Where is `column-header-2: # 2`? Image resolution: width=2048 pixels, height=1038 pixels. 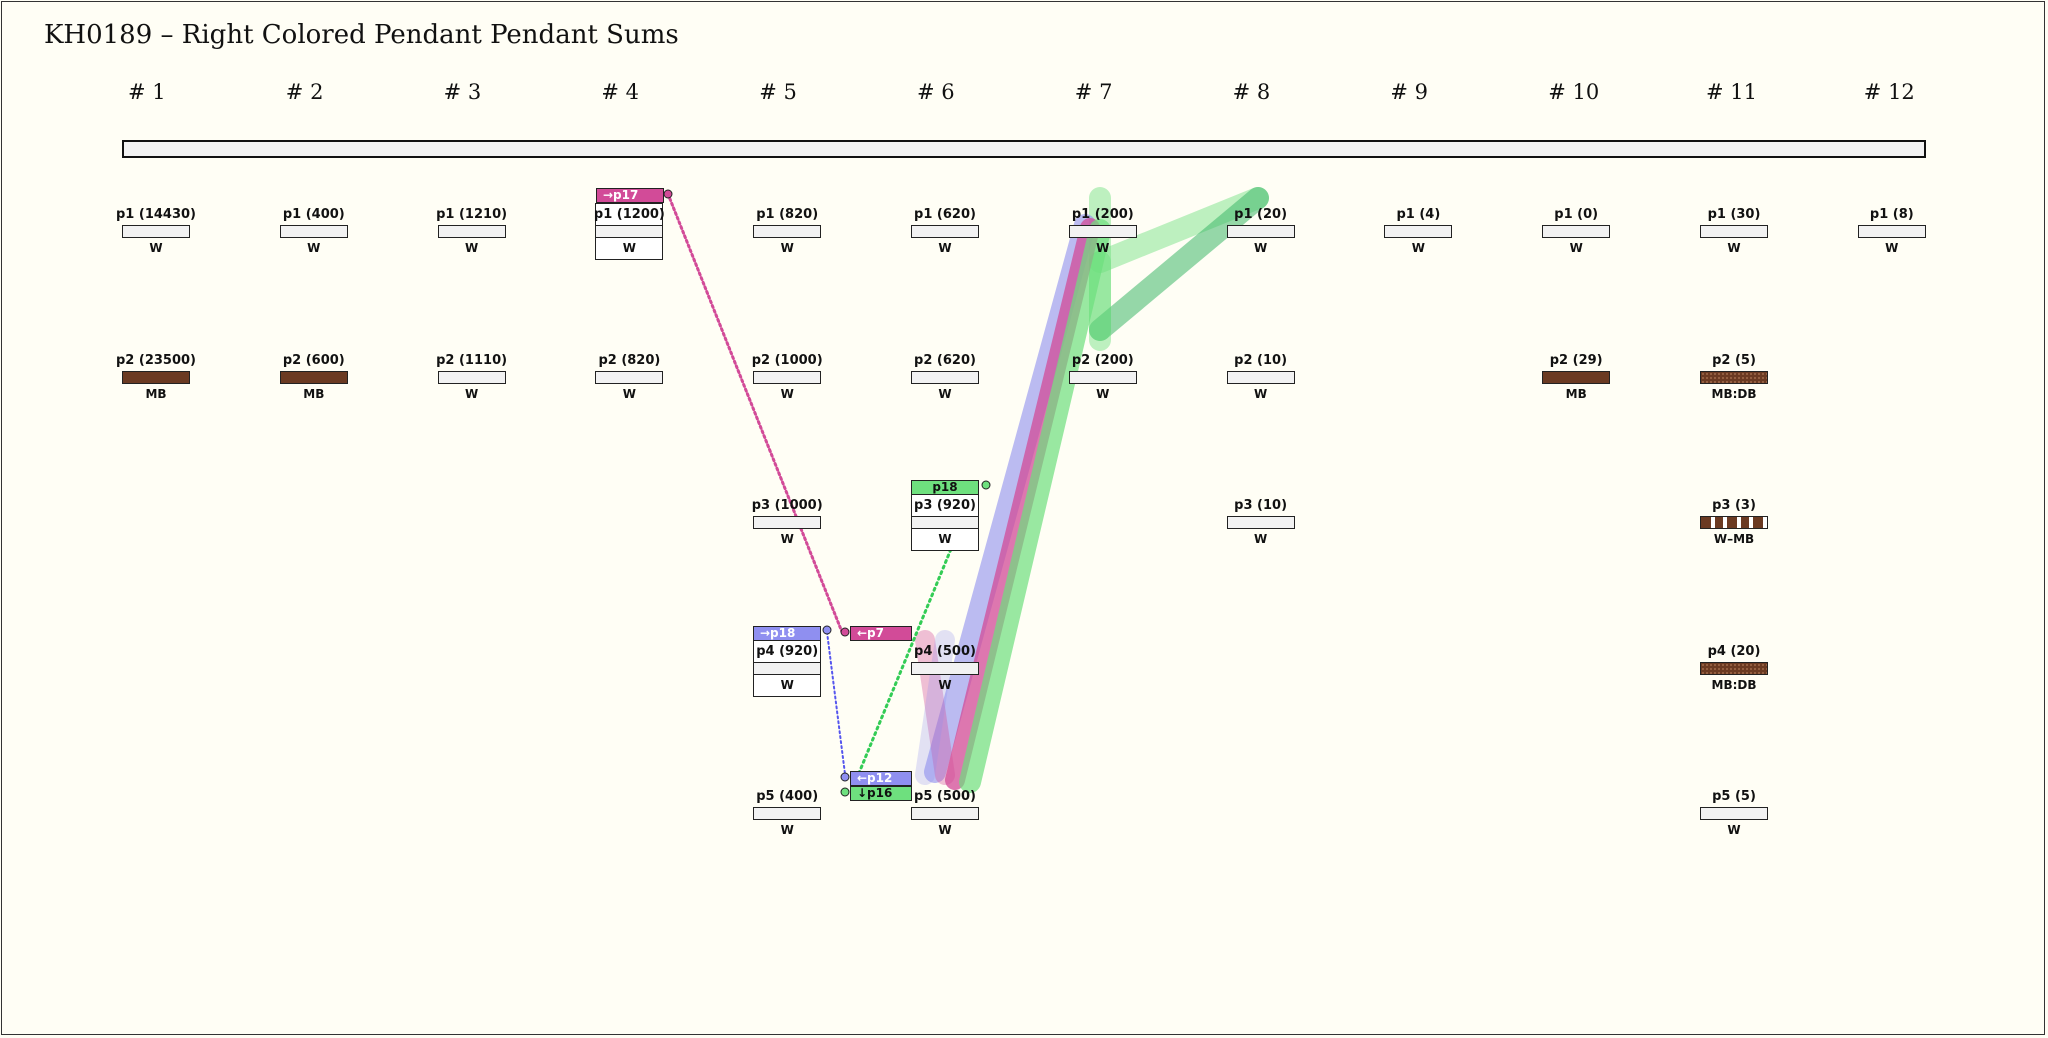 column-header-2: # 2 is located at coordinates (304, 92).